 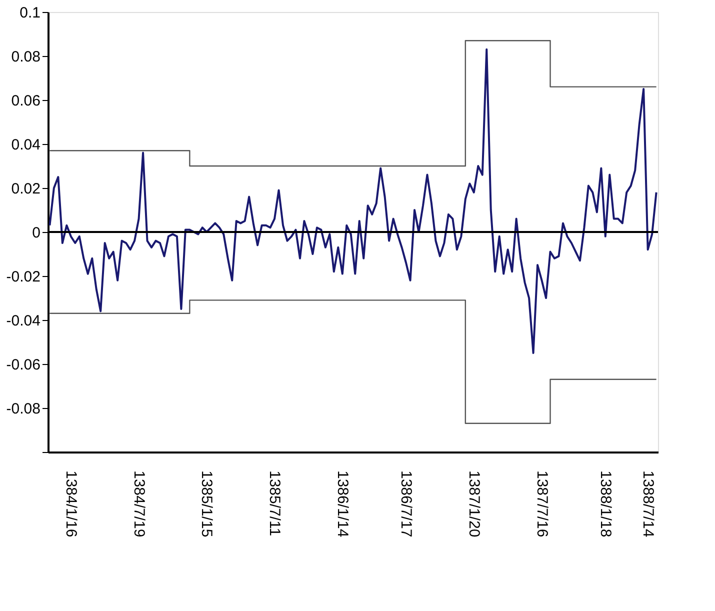 What do you see at coordinates (30, 13) in the screenshot?
I see `y-tick-label: 0.1` at bounding box center [30, 13].